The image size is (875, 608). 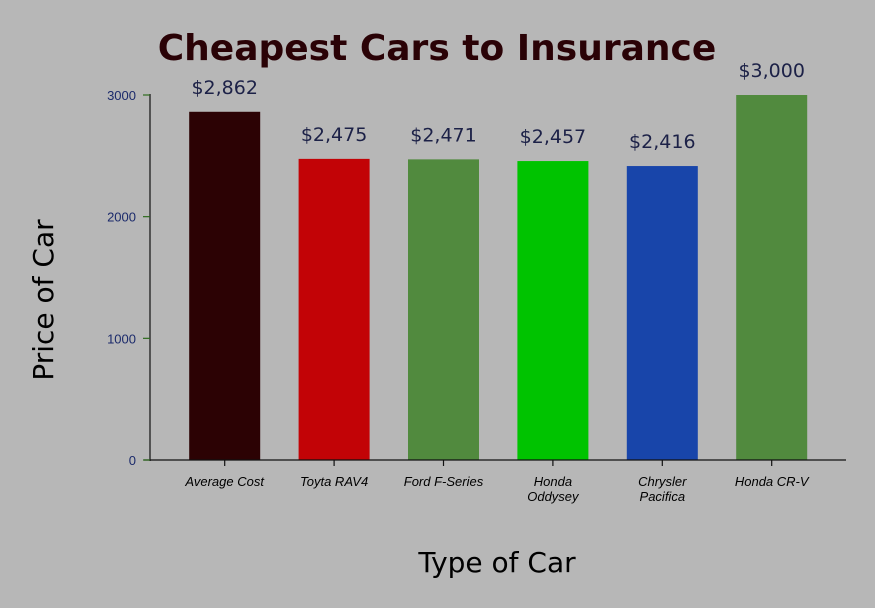 What do you see at coordinates (496, 562) in the screenshot?
I see `x-axis-title: Type of Car` at bounding box center [496, 562].